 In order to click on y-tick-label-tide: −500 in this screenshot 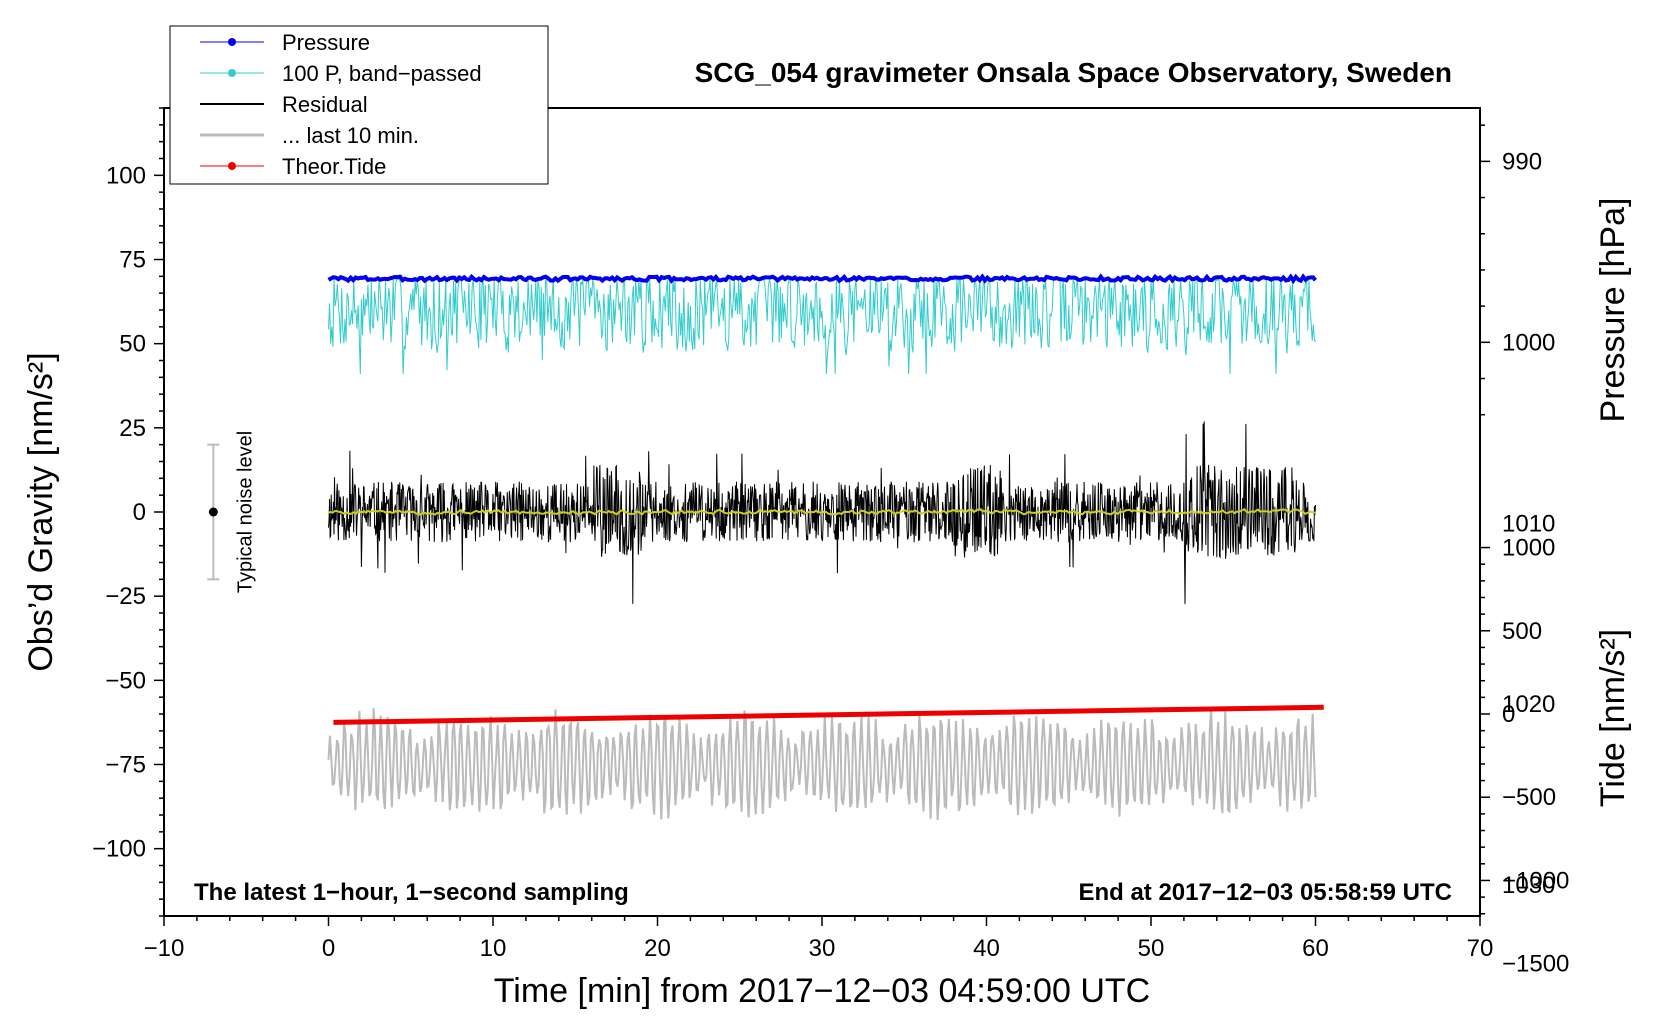, I will do `click(1529, 797)`.